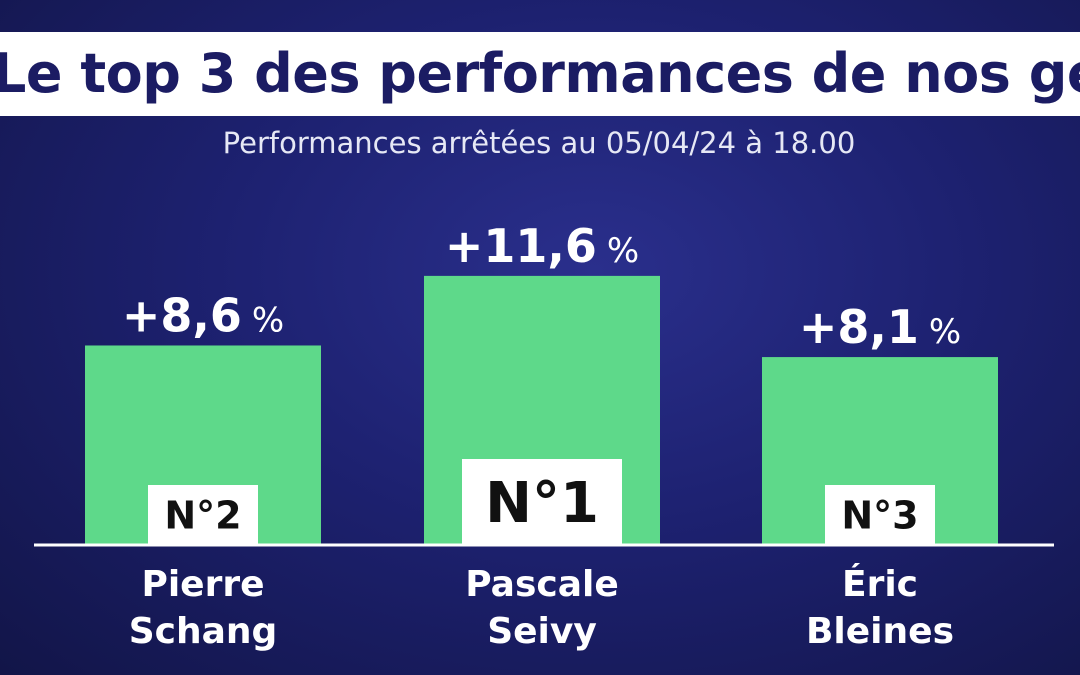  What do you see at coordinates (521, 246) in the screenshot?
I see `value-number: +11,6` at bounding box center [521, 246].